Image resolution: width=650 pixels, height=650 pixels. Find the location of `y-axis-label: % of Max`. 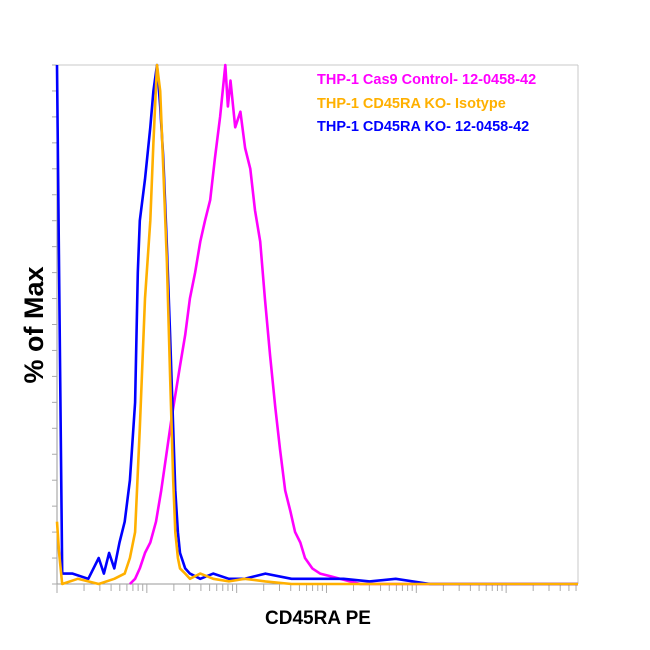

y-axis-label: % of Max is located at coordinates (34, 324).